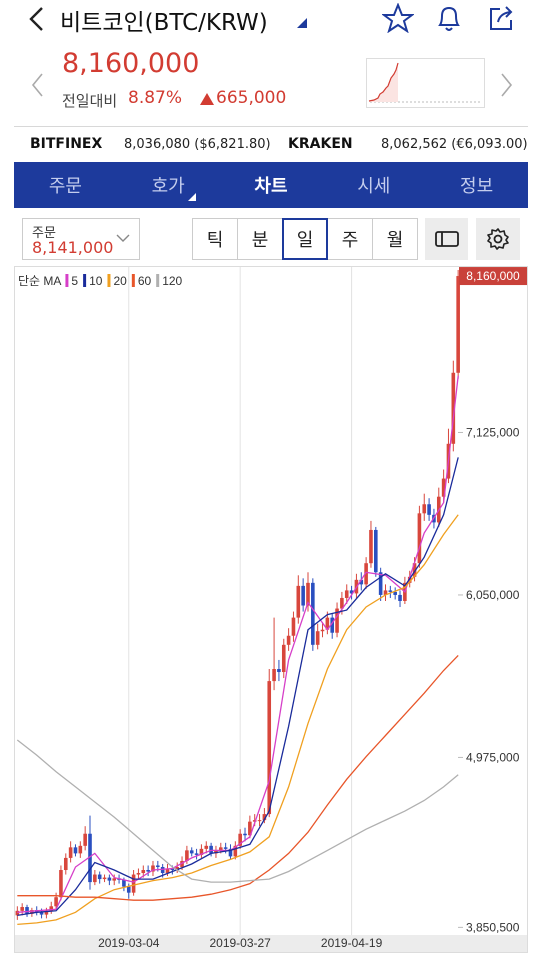 Image resolution: width=538 pixels, height=960 pixels. What do you see at coordinates (237, 811) in the screenshot?
I see `moving-average-line` at bounding box center [237, 811].